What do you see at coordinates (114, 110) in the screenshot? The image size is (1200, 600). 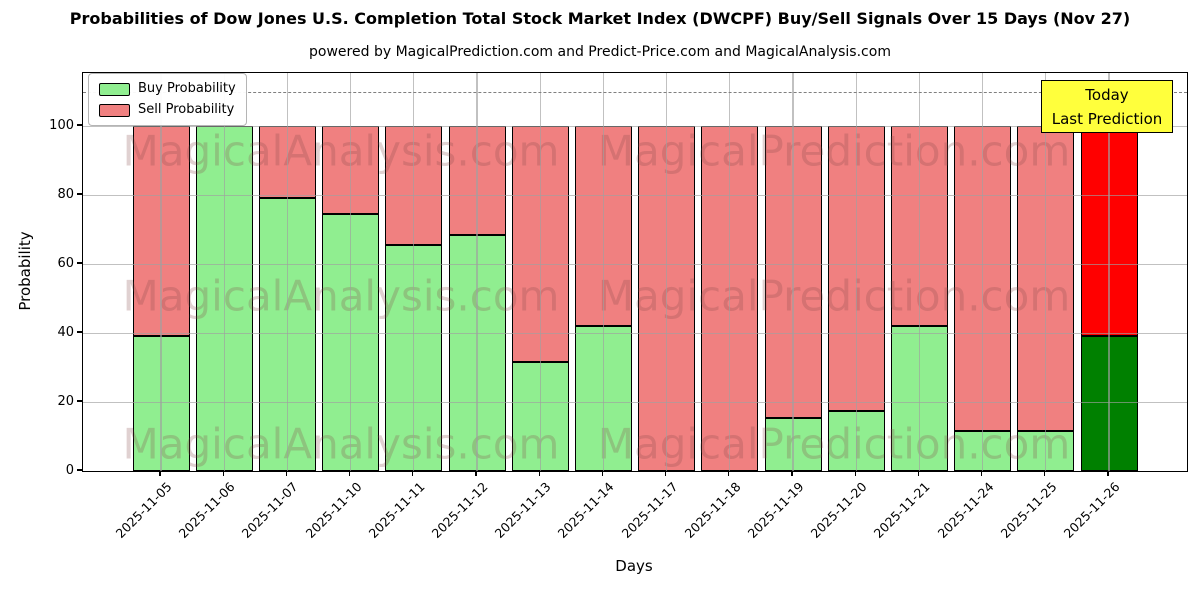 I see `legend-swatch-sell-icon` at bounding box center [114, 110].